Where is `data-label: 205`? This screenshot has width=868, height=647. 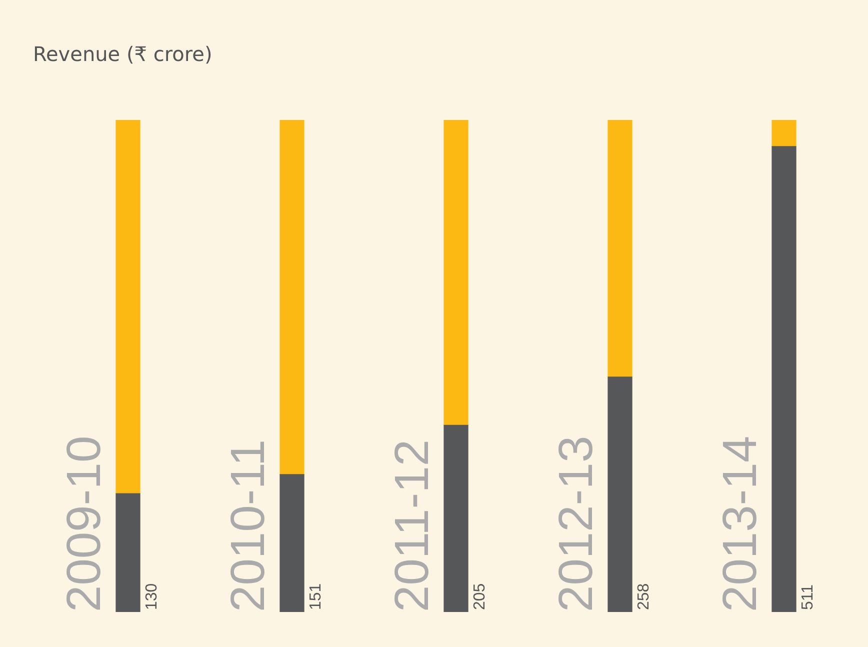 data-label: 205 is located at coordinates (479, 596).